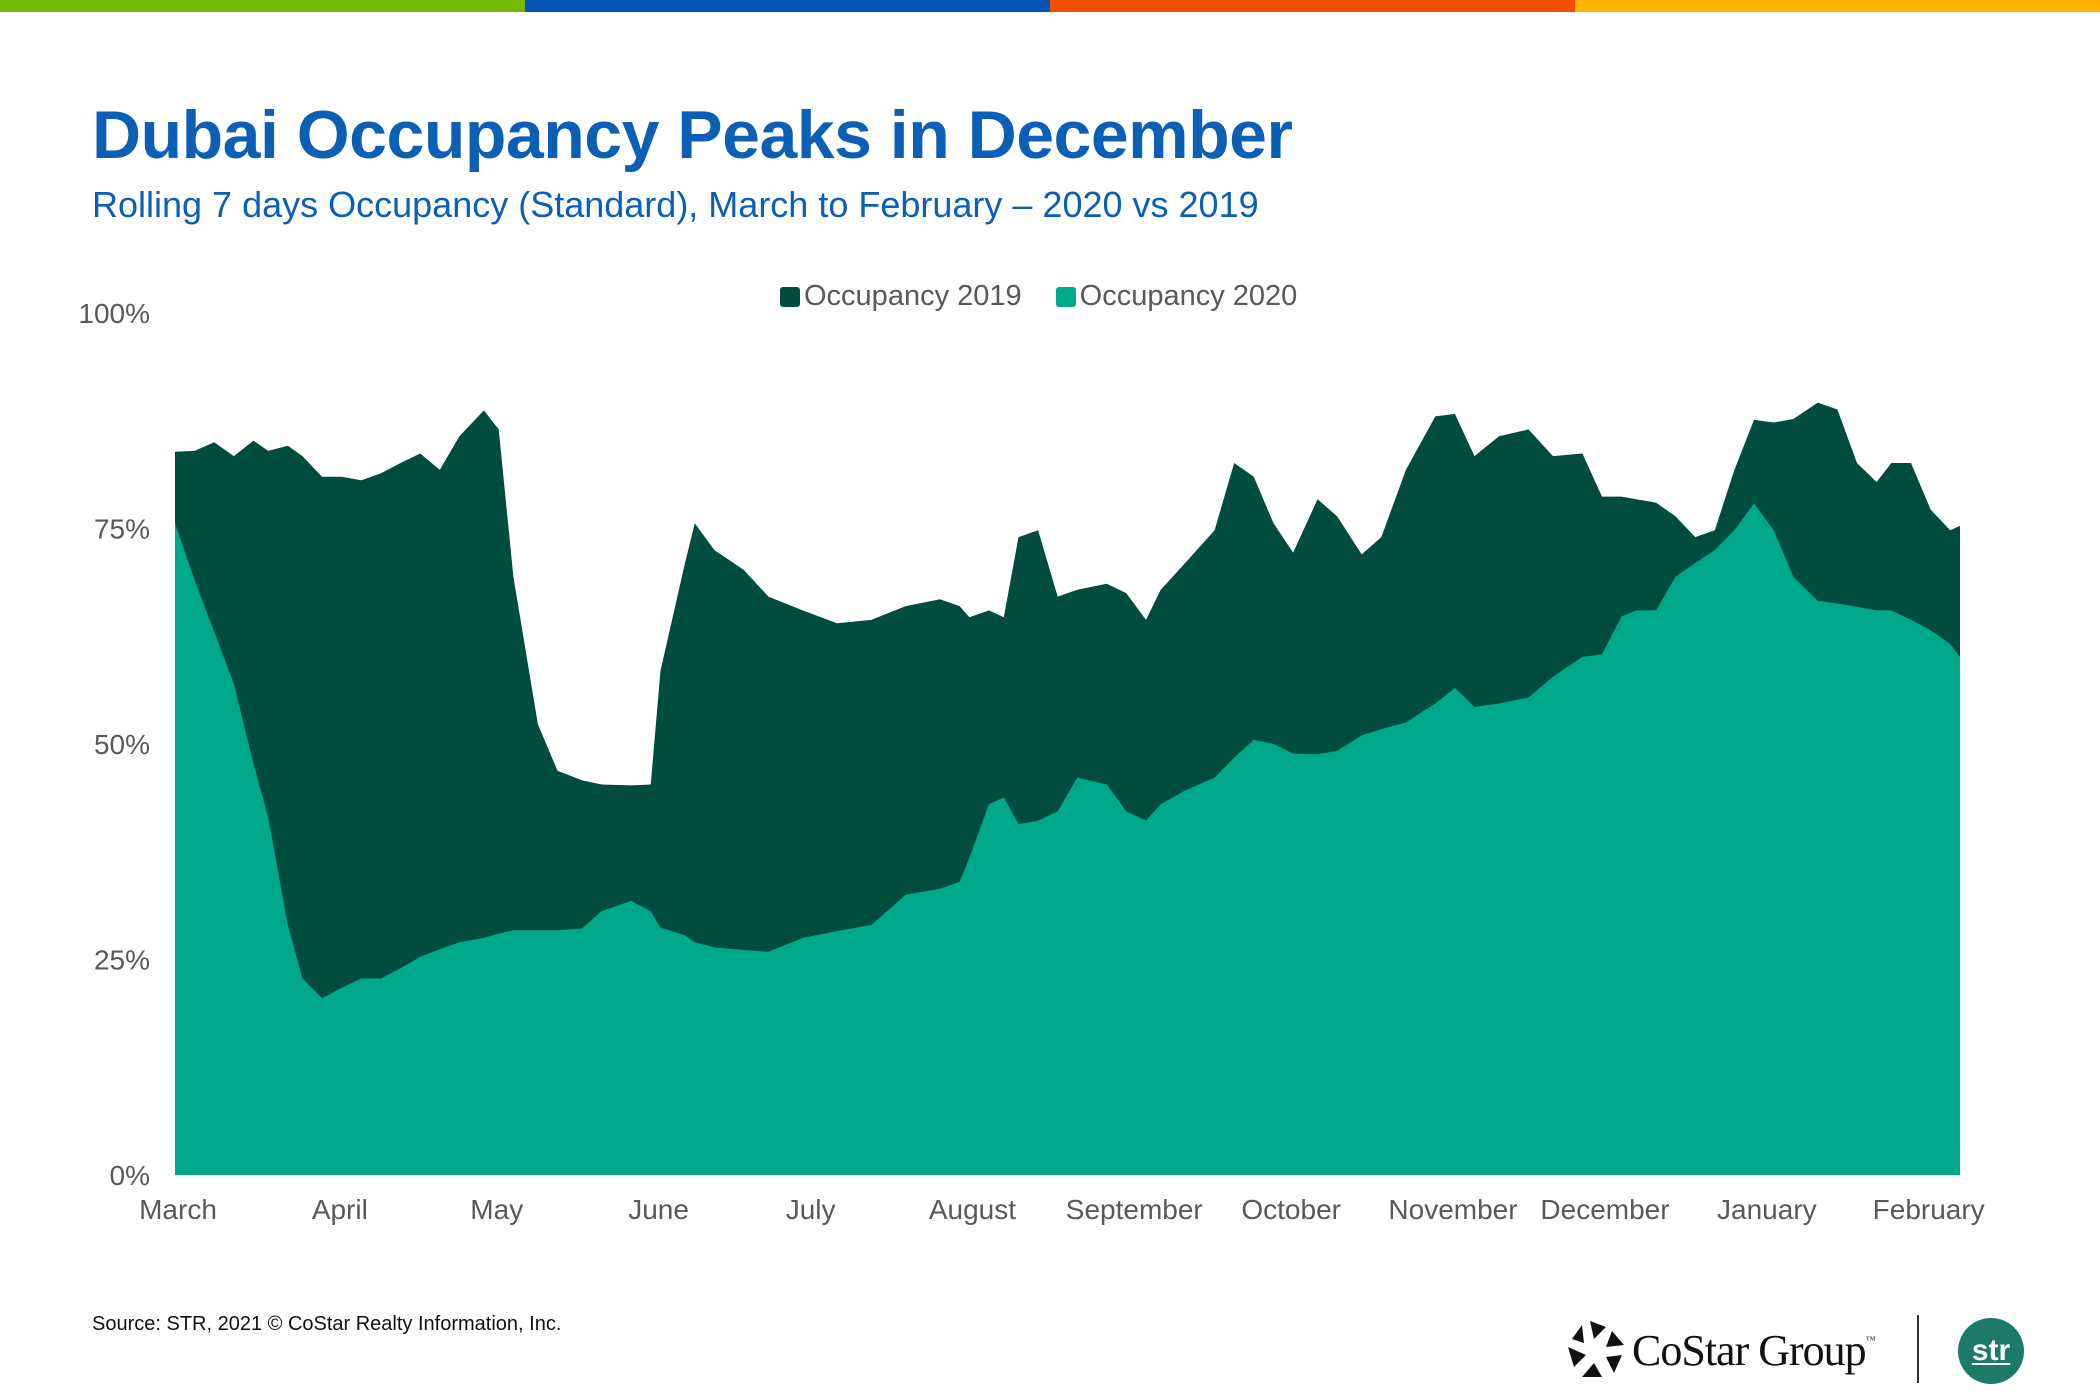  Describe the element at coordinates (114, 313) in the screenshot. I see `y-tick-label: 100%` at that location.